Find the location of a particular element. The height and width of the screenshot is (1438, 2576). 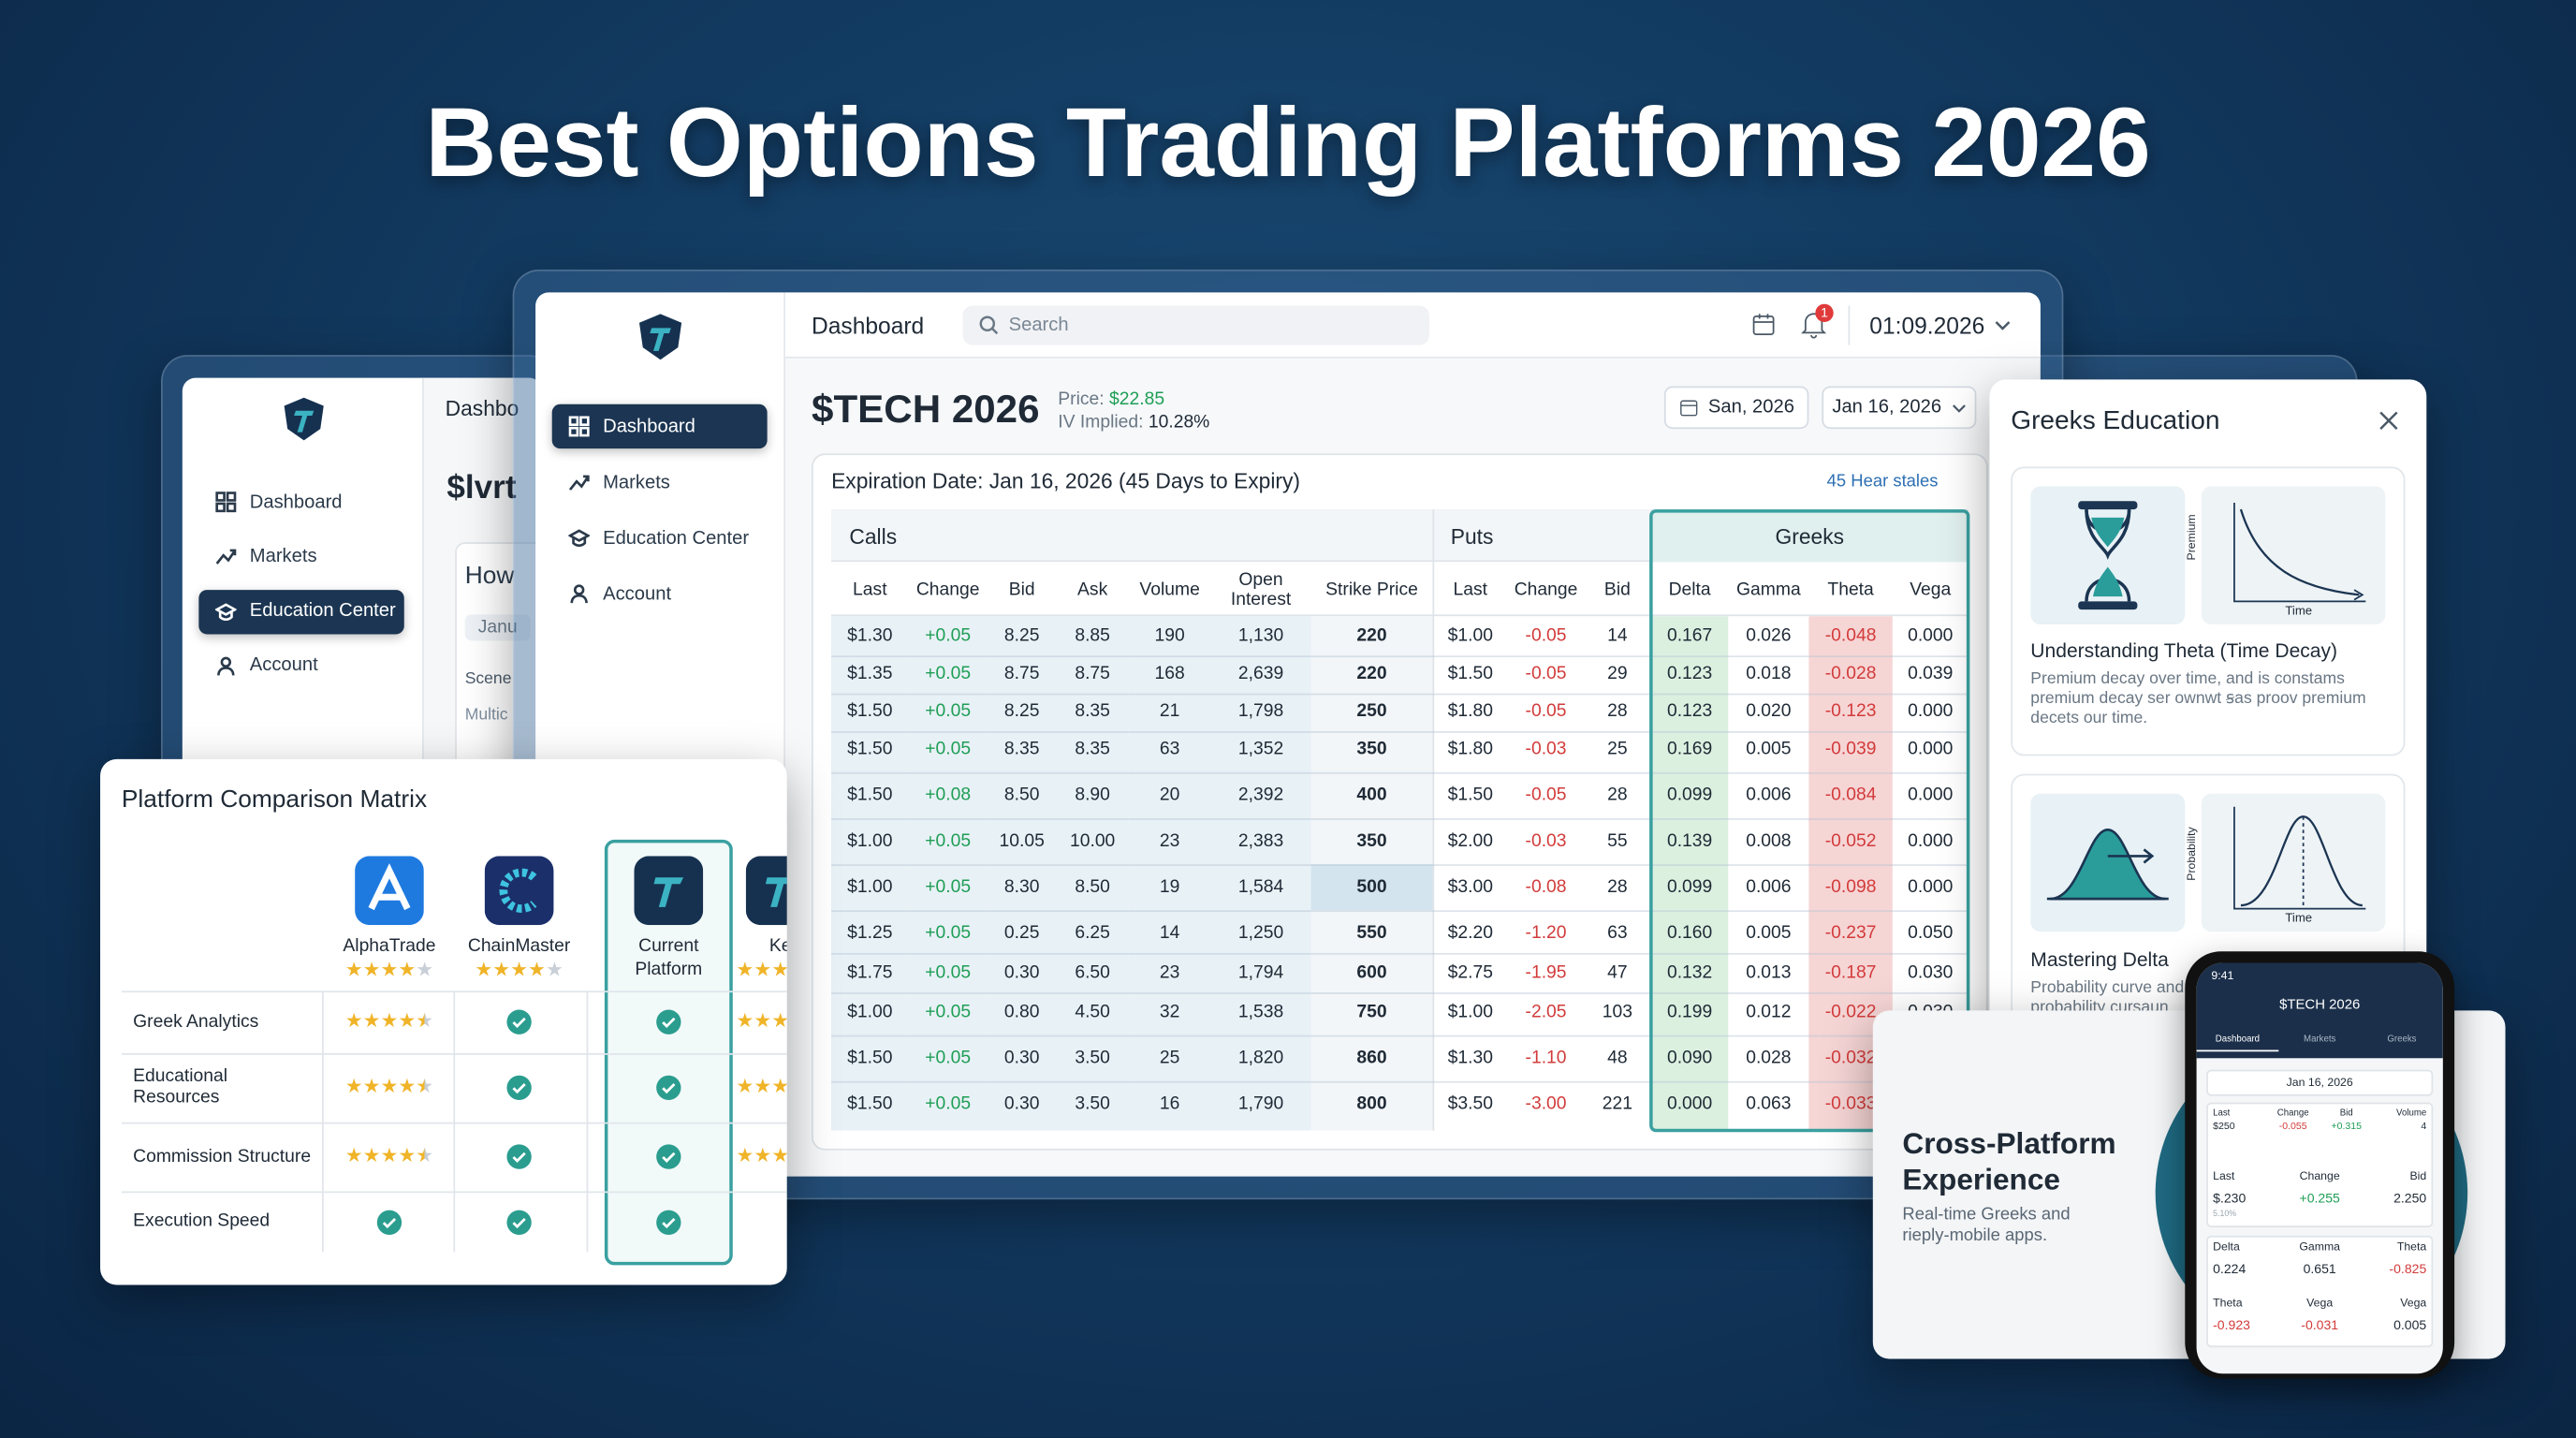

table-cell: $1.80 is located at coordinates (1470, 711).